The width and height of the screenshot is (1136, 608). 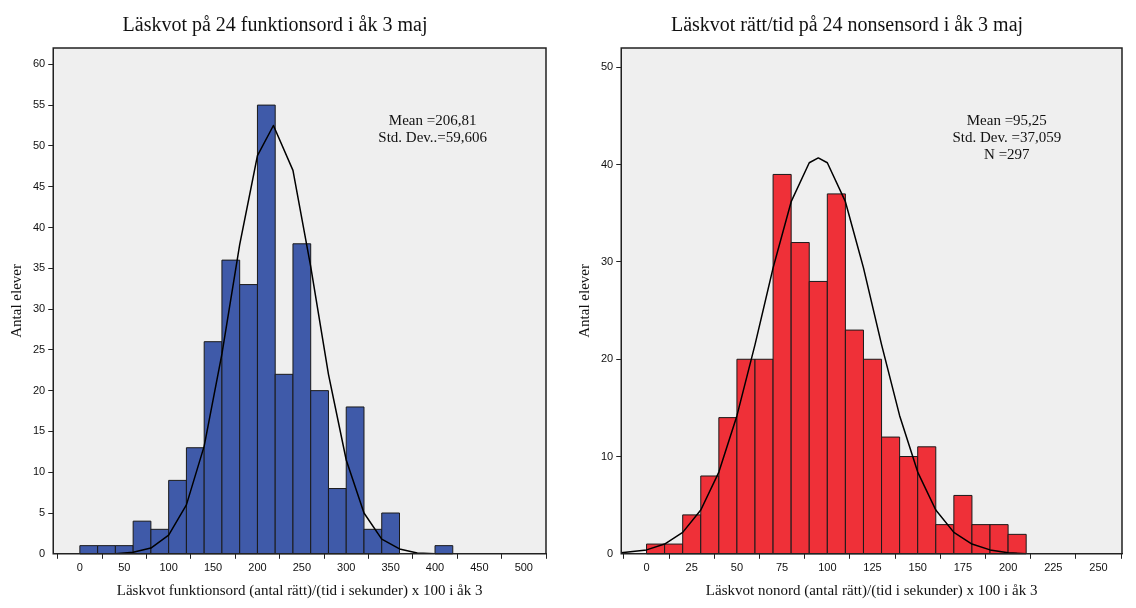 What do you see at coordinates (479, 567) in the screenshot?
I see `x-tick-label: 450` at bounding box center [479, 567].